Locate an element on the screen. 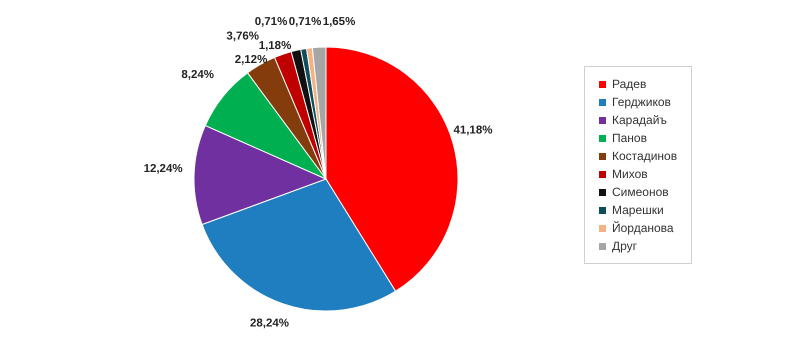 The height and width of the screenshot is (345, 800). legend-label: Костадинов is located at coordinates (645, 156).